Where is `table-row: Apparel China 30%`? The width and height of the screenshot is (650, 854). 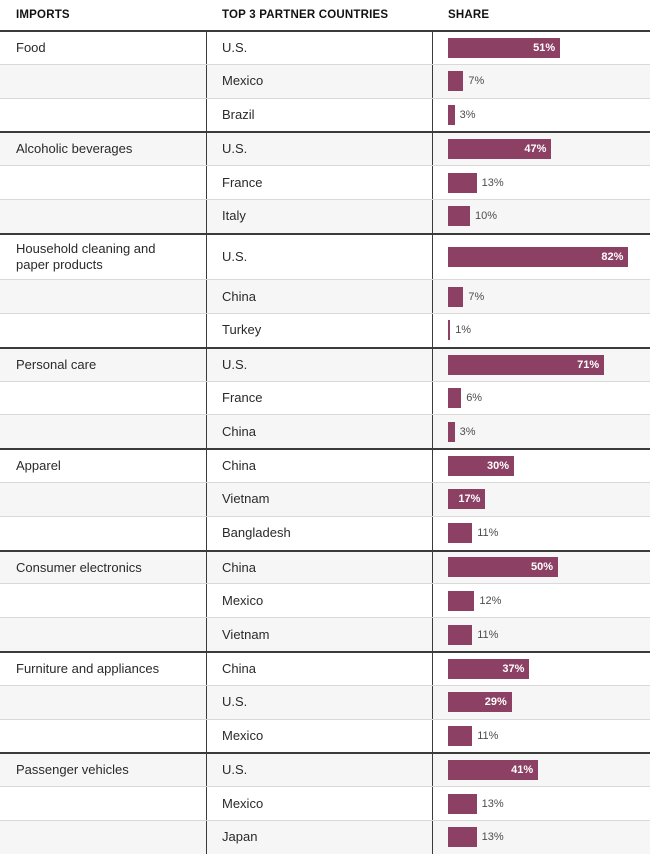 table-row: Apparel China 30% is located at coordinates (325, 465).